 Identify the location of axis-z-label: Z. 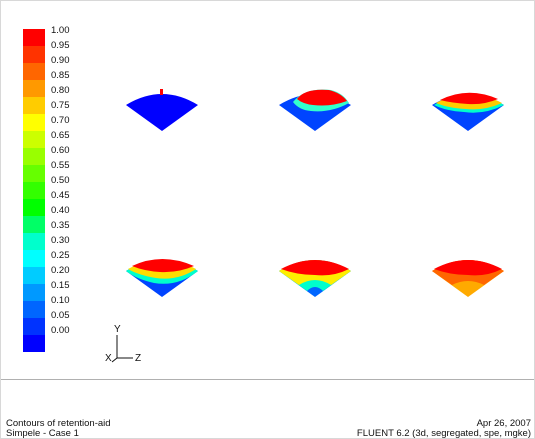
(138, 358).